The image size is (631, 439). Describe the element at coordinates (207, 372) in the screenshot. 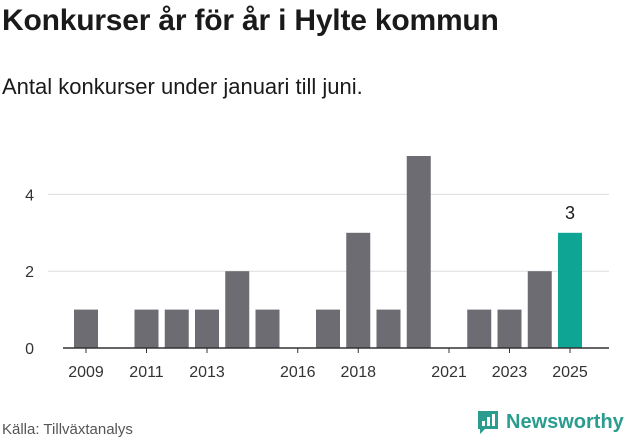

I see `x-tick-label: 2013` at that location.